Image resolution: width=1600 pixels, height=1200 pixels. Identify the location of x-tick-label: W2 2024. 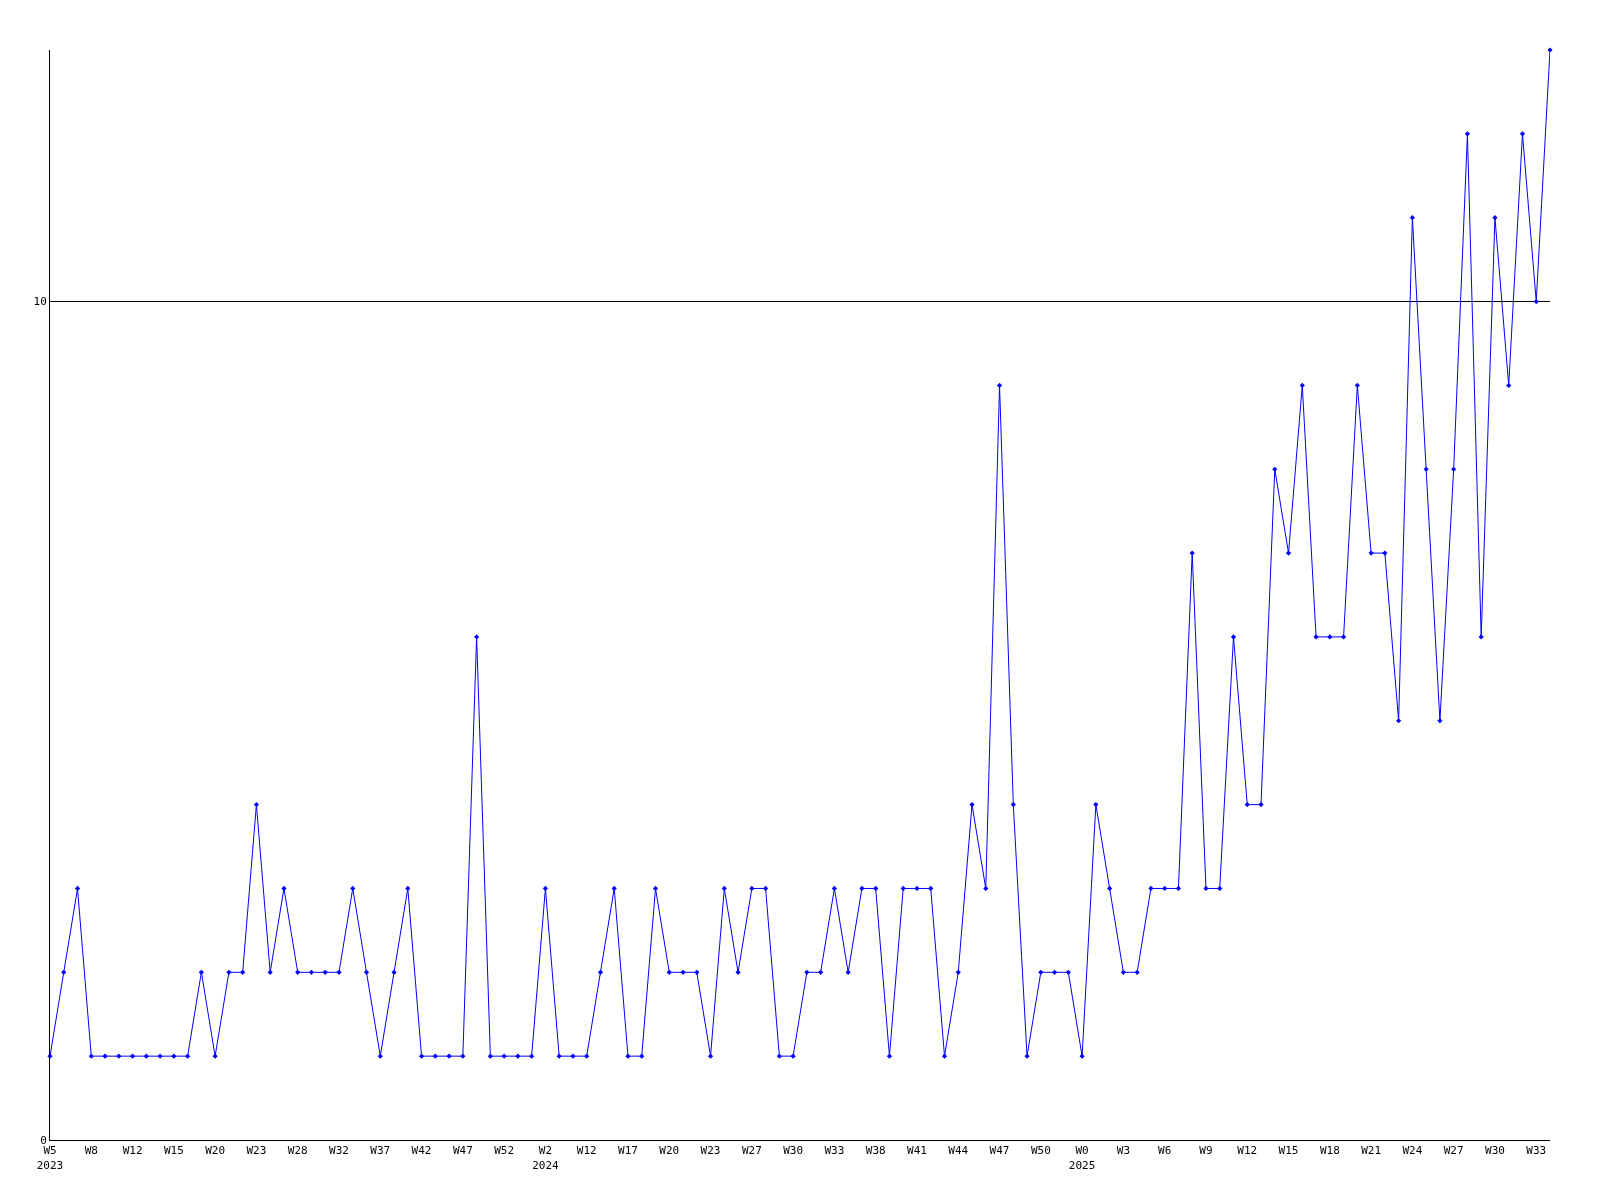
(546, 1158).